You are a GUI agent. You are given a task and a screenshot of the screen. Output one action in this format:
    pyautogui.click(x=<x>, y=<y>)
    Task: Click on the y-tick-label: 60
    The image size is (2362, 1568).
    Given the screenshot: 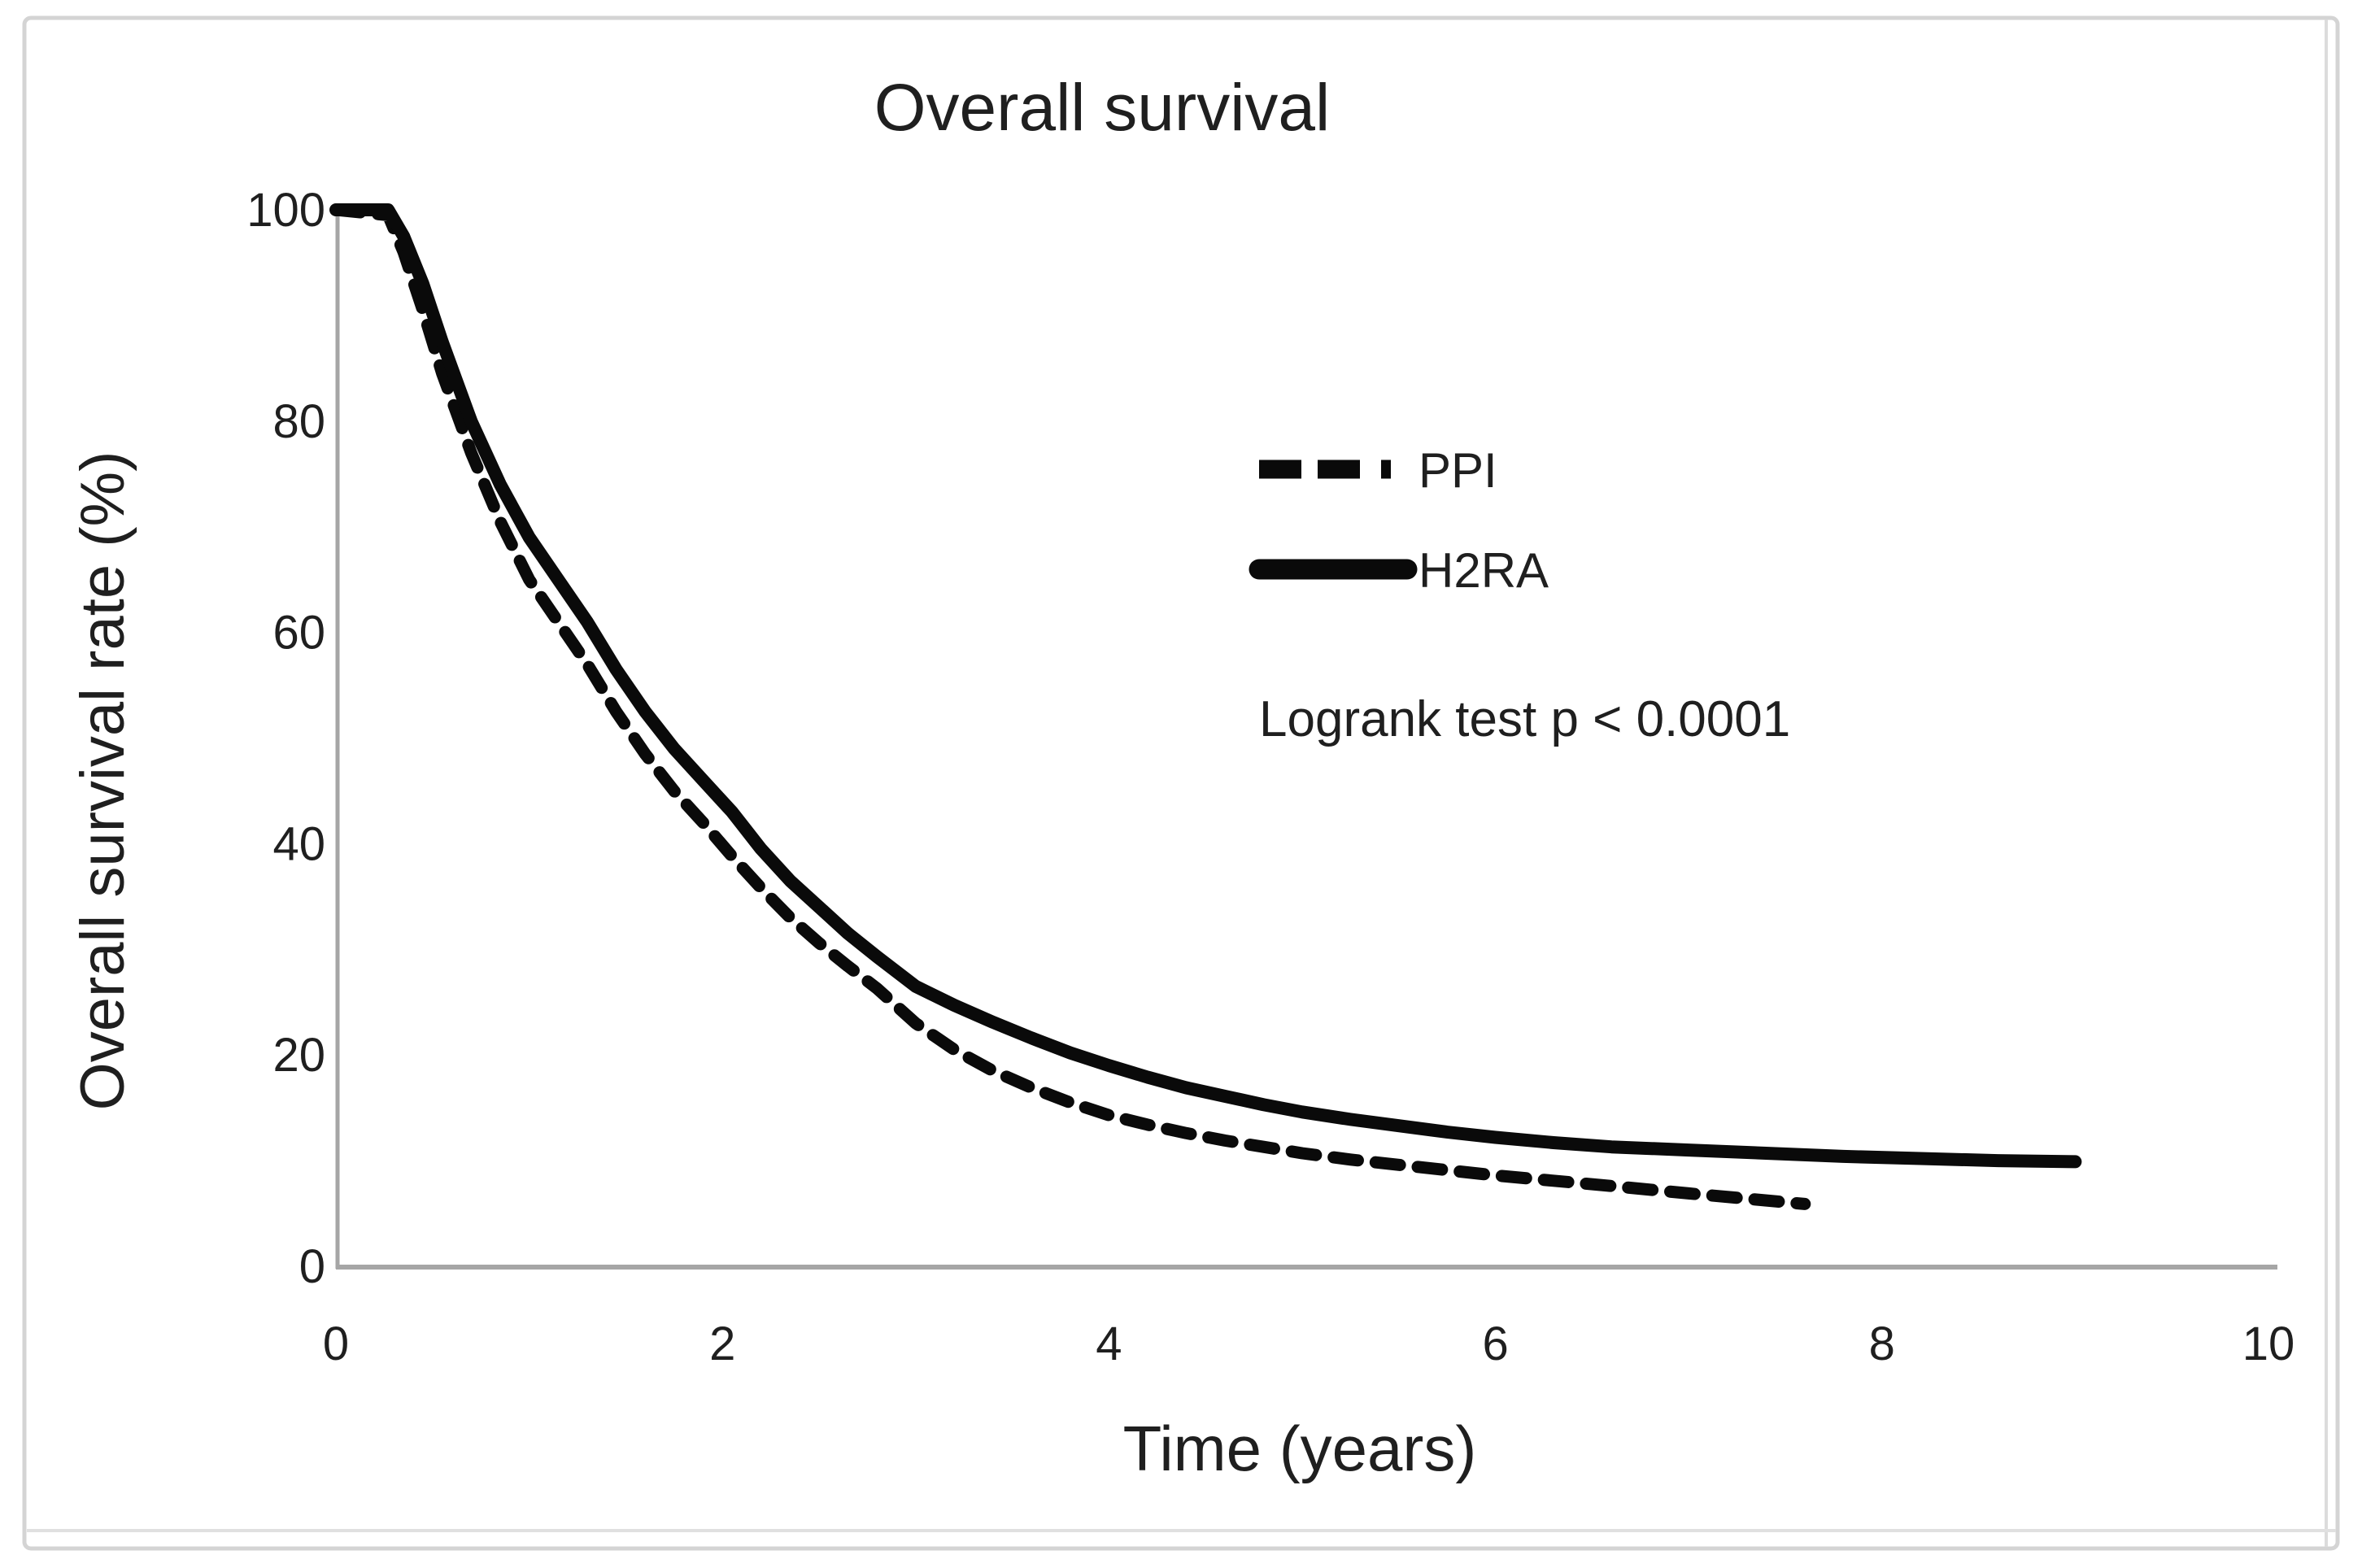 What is the action you would take?
    pyautogui.click(x=298, y=633)
    